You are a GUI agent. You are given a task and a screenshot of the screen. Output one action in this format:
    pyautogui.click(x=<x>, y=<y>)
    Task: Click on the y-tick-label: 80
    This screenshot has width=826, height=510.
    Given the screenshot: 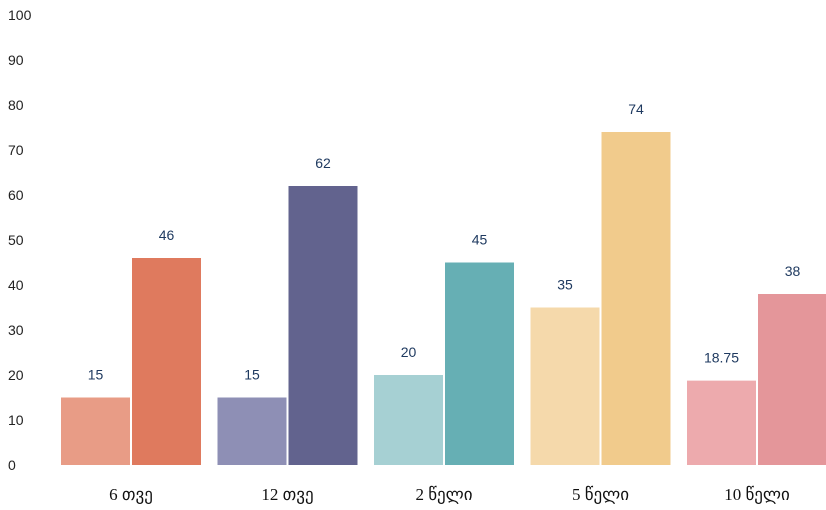 What is the action you would take?
    pyautogui.click(x=16, y=105)
    